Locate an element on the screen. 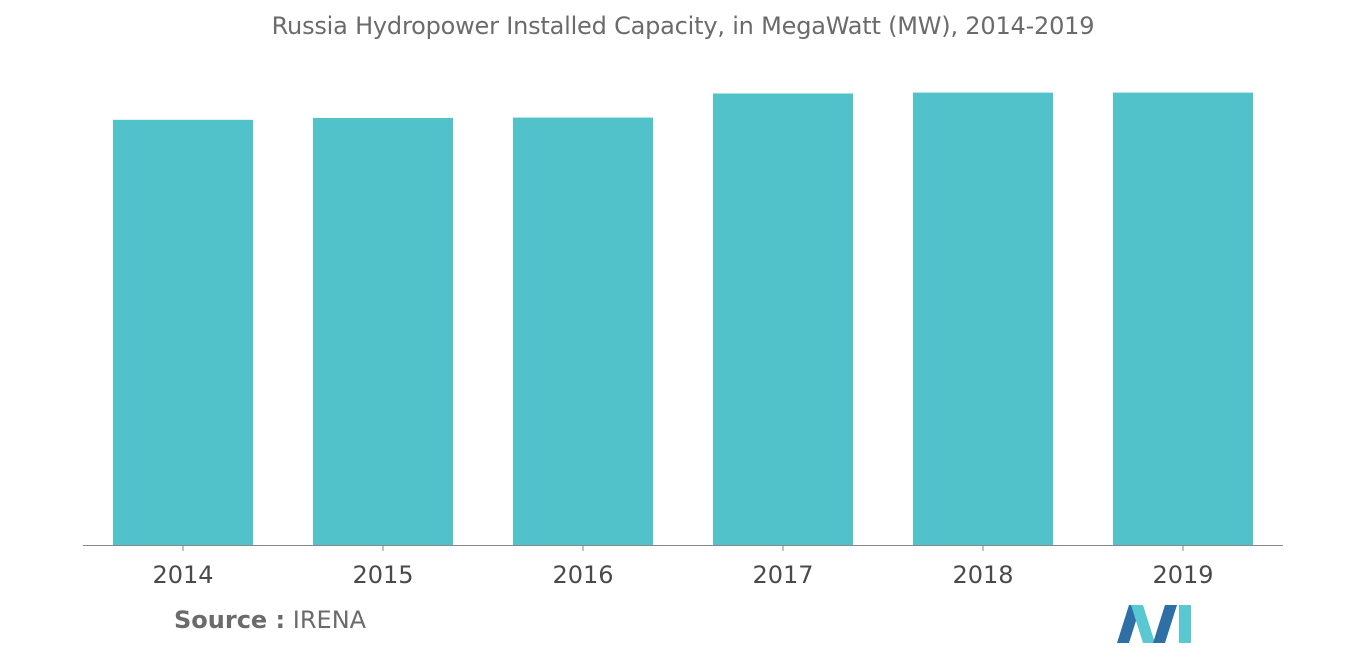 The height and width of the screenshot is (655, 1366). x-tick-label: 2019 is located at coordinates (1182, 575).